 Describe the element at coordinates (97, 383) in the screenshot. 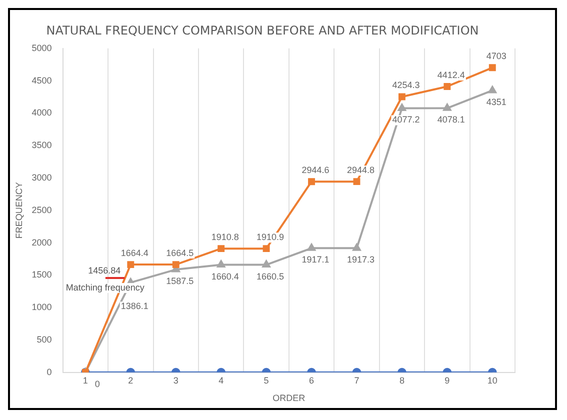

I see `data-label: 0` at that location.